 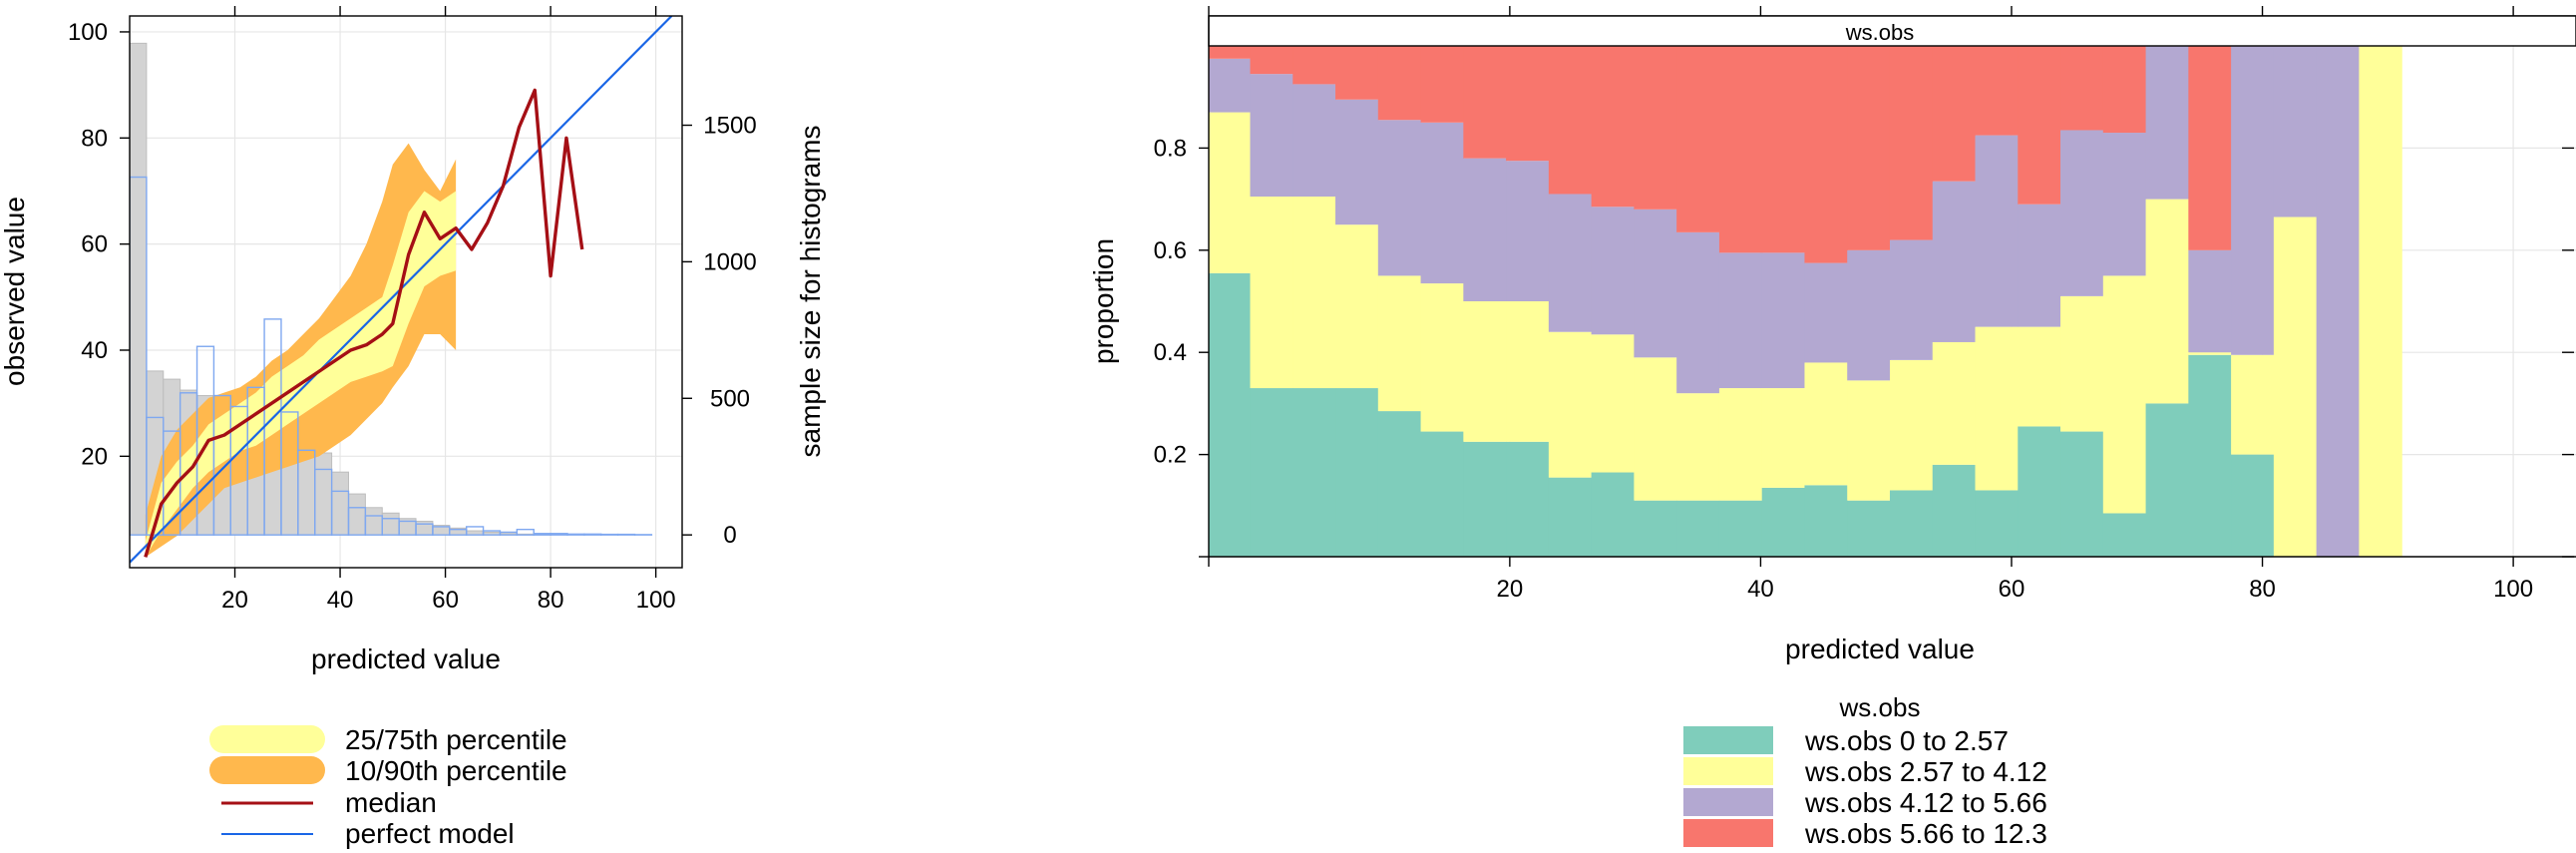 What do you see at coordinates (1170, 148) in the screenshot?
I see `right-y-tick-label-3: 0.8` at bounding box center [1170, 148].